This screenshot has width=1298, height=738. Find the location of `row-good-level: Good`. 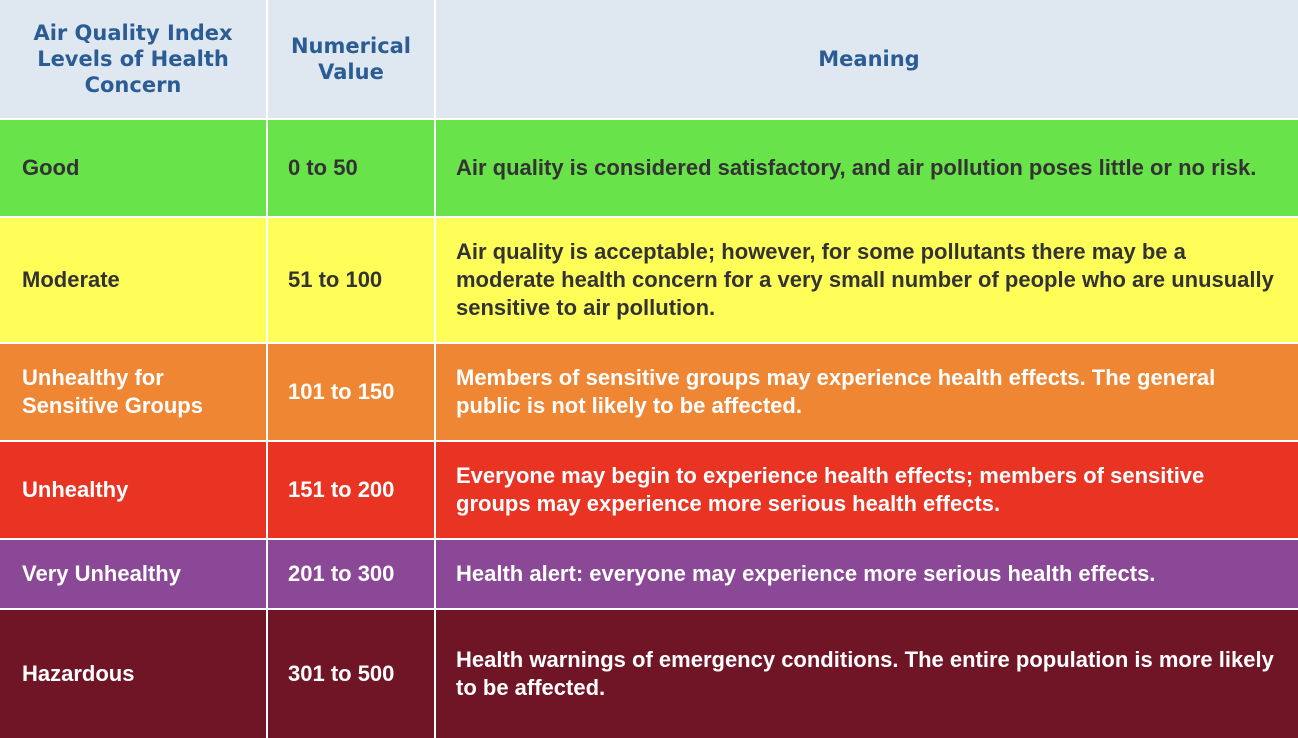

row-good-level: Good is located at coordinates (133, 168).